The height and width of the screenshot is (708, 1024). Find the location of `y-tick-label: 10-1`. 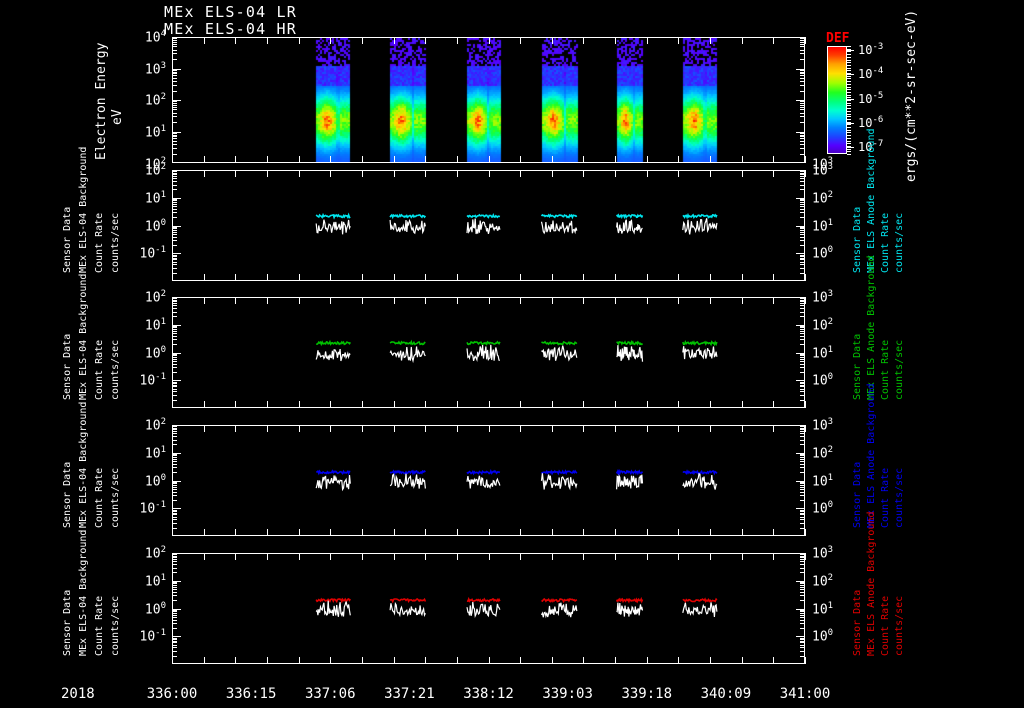

y-tick-label: 10-1 is located at coordinates (153, 380).